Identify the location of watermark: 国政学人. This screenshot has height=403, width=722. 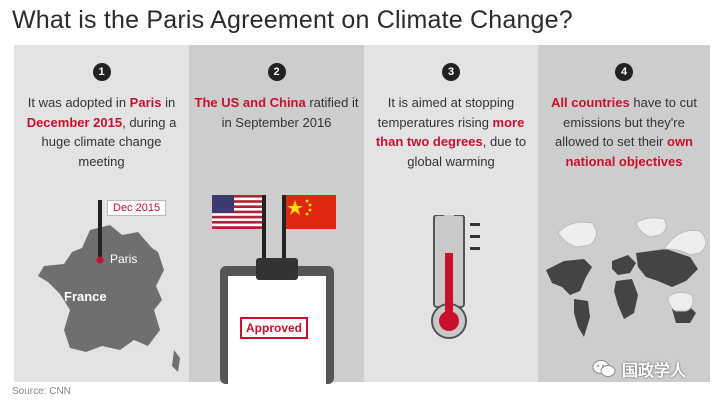
(639, 369).